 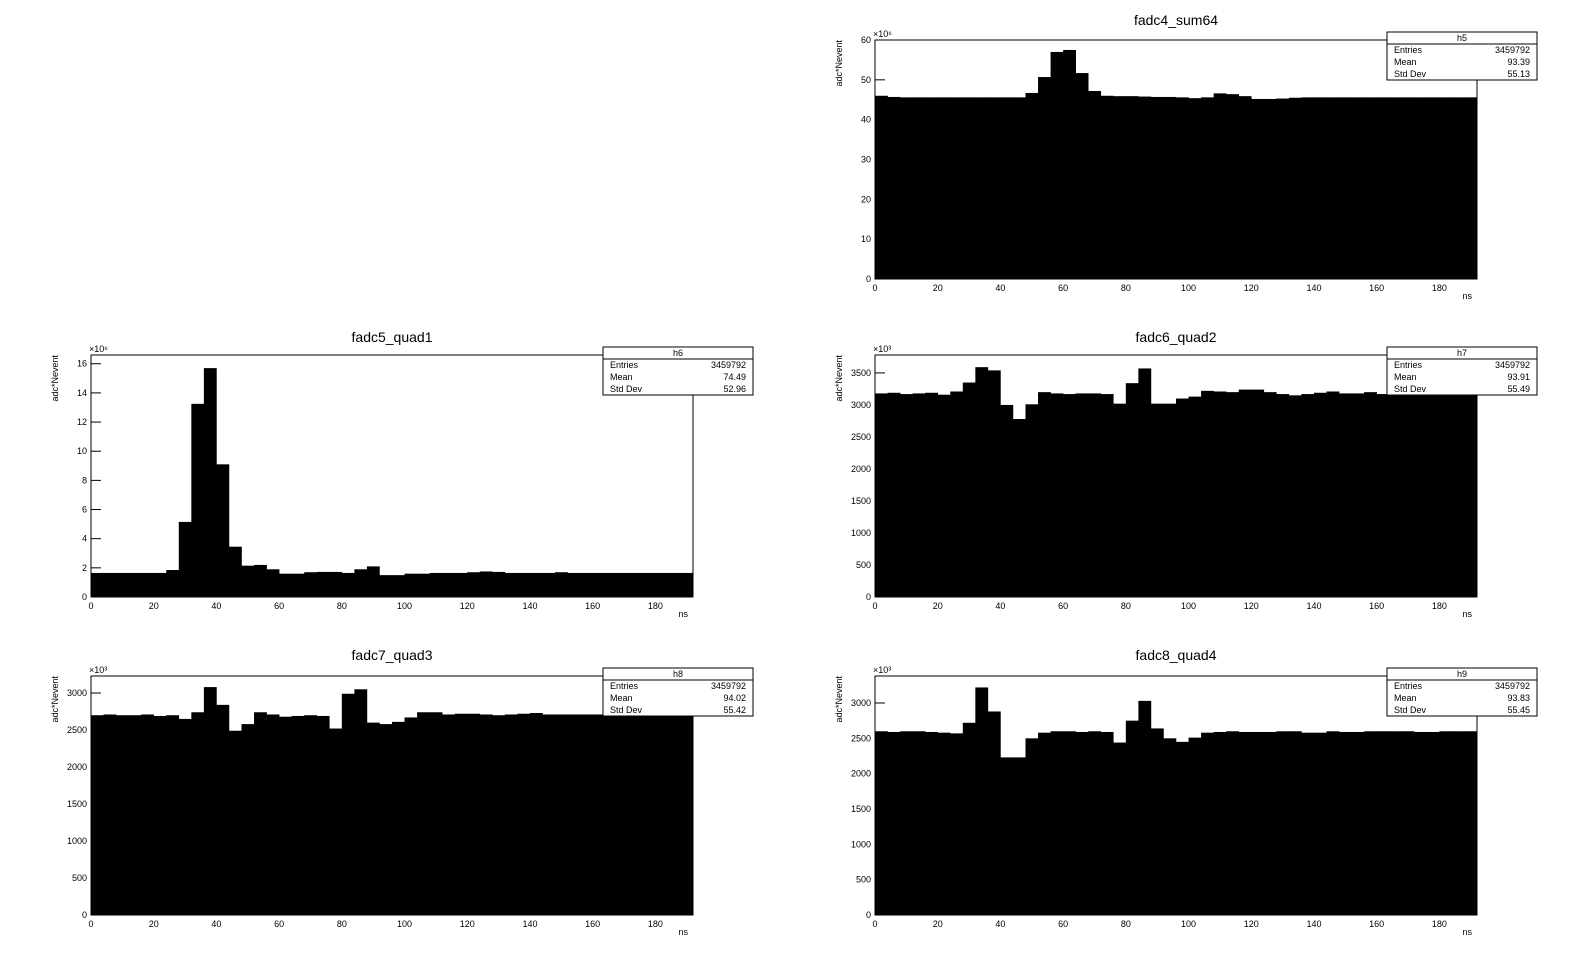 What do you see at coordinates (1467, 614) in the screenshot?
I see `x-axis-title: ns` at bounding box center [1467, 614].